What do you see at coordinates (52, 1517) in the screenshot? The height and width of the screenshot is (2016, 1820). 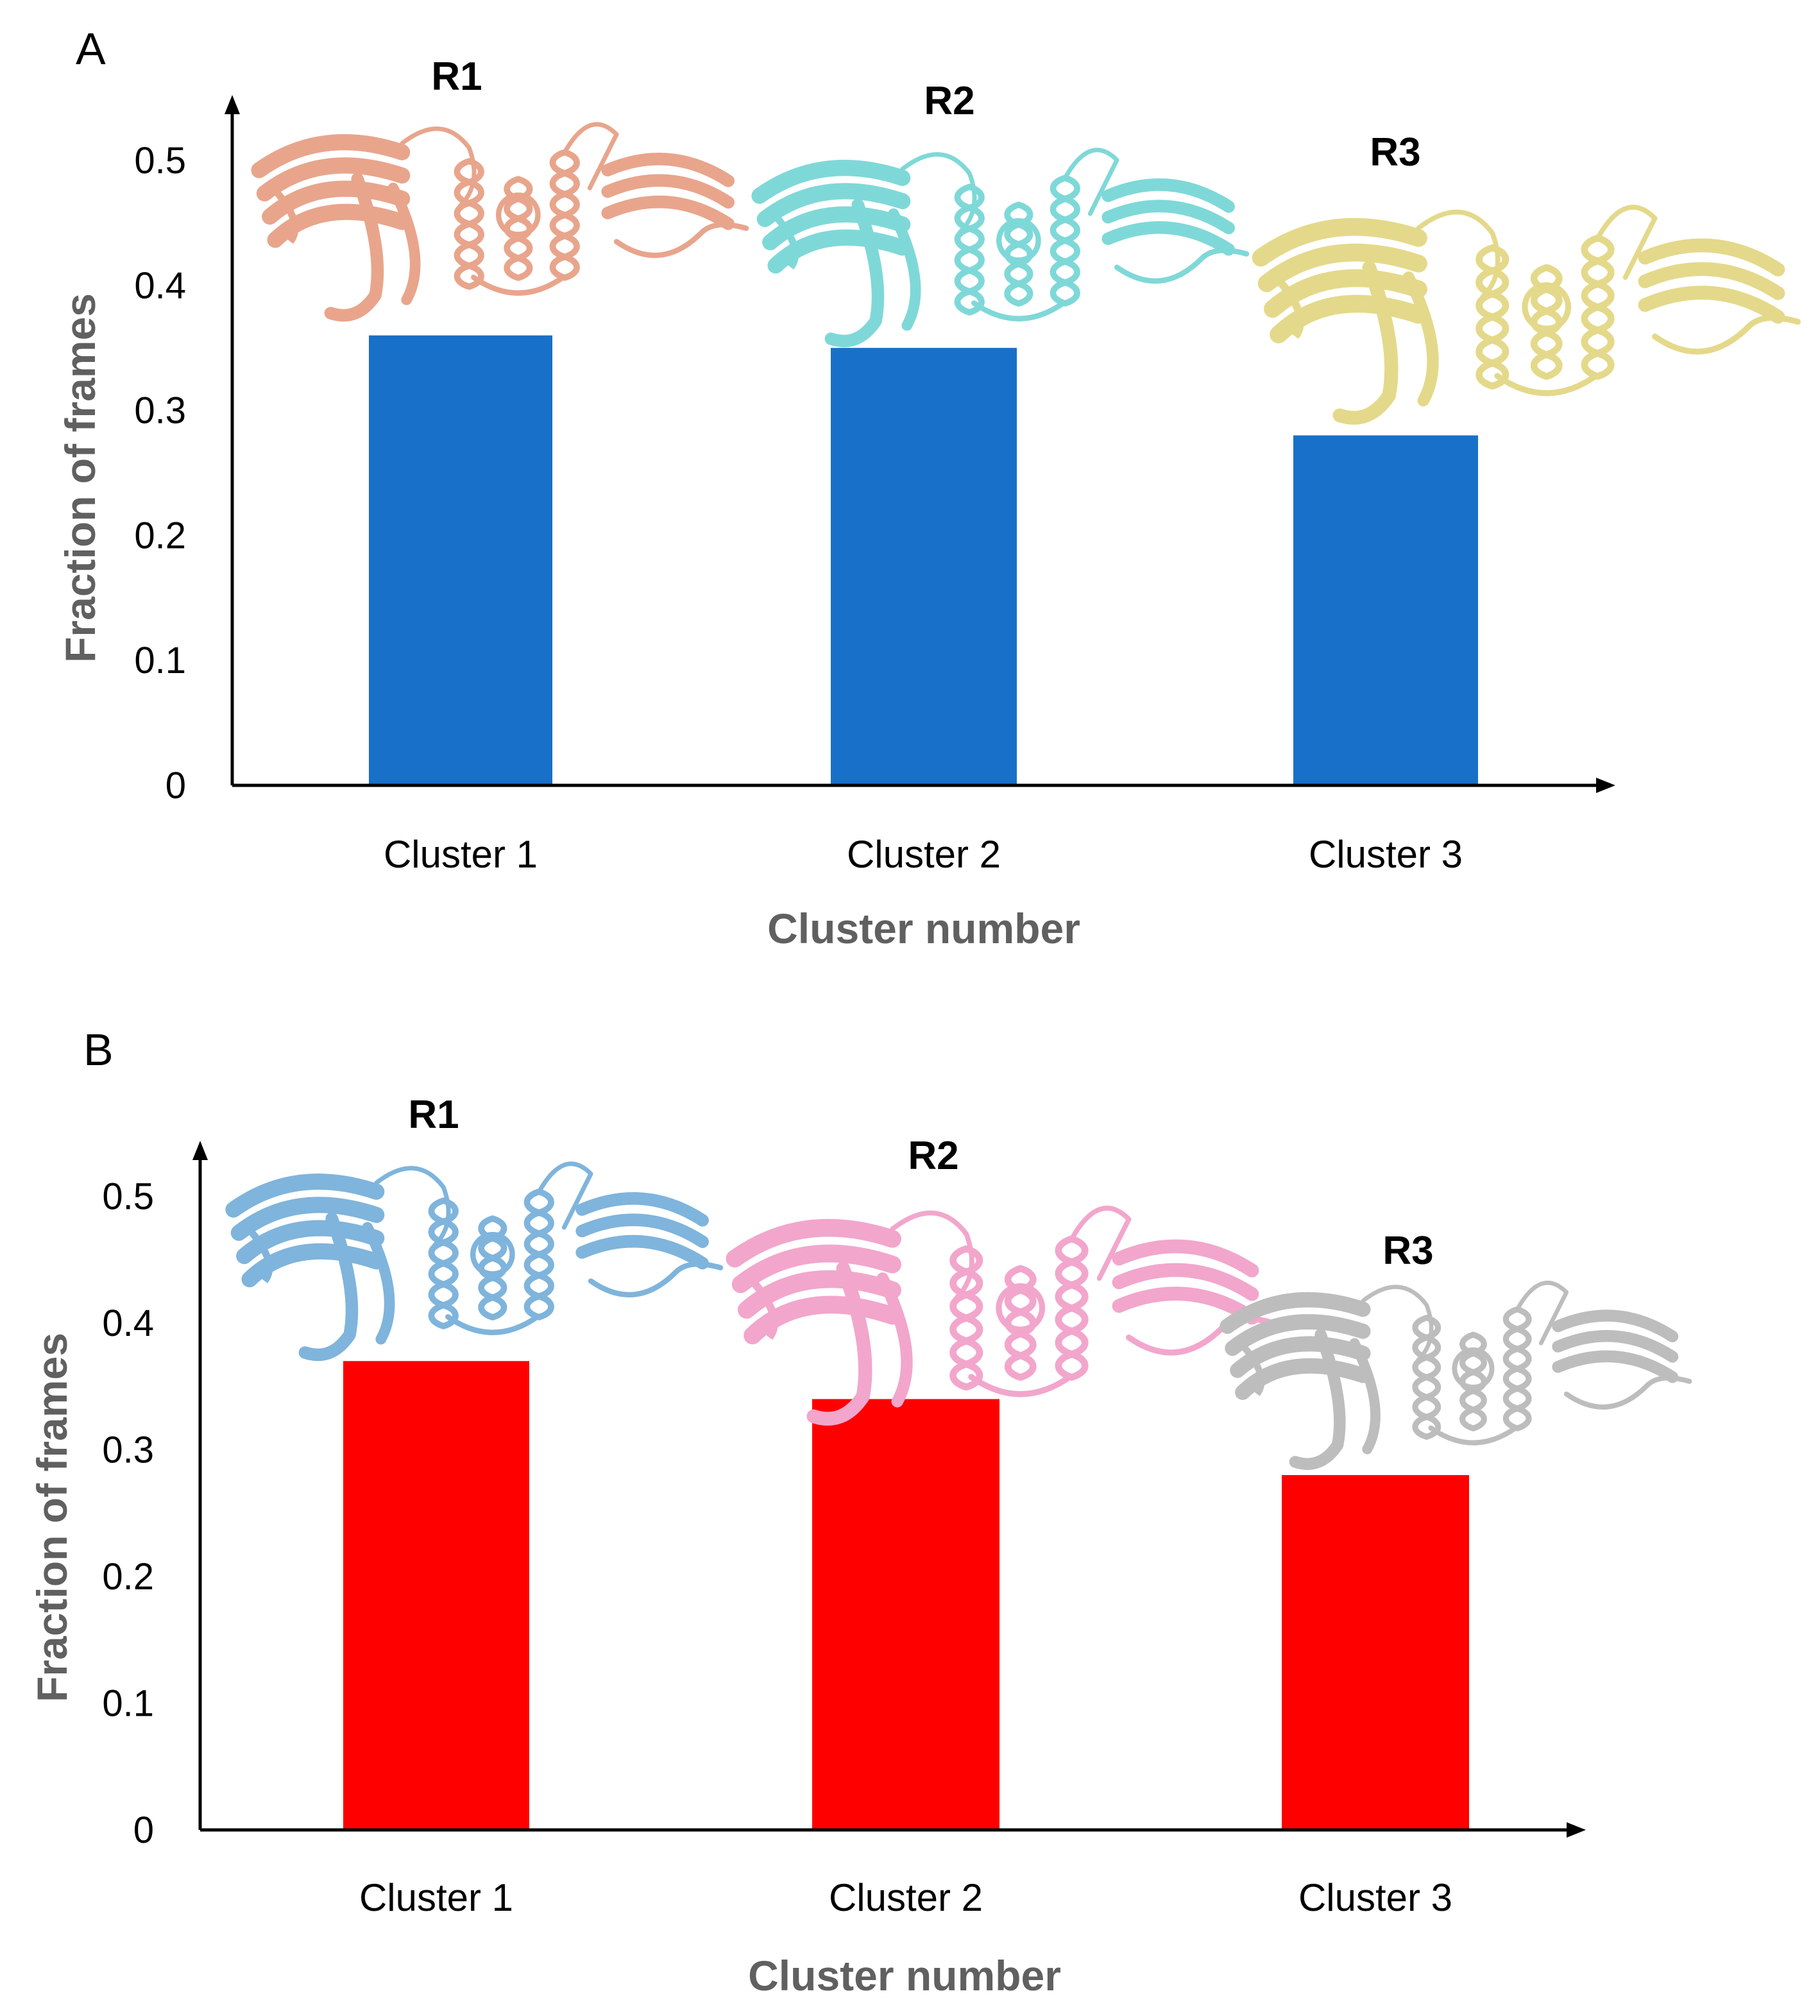 I see `panel-b-y-axis-title: Fraction of frames` at bounding box center [52, 1517].